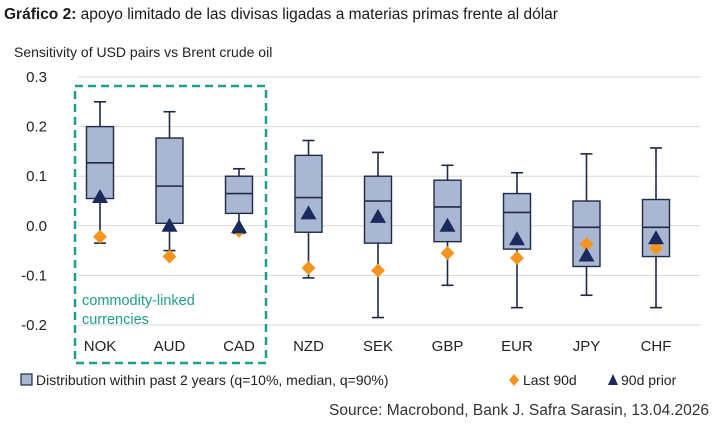 This screenshot has height=445, width=721. What do you see at coordinates (517, 346) in the screenshot?
I see `x-tick-label: EUR` at bounding box center [517, 346].